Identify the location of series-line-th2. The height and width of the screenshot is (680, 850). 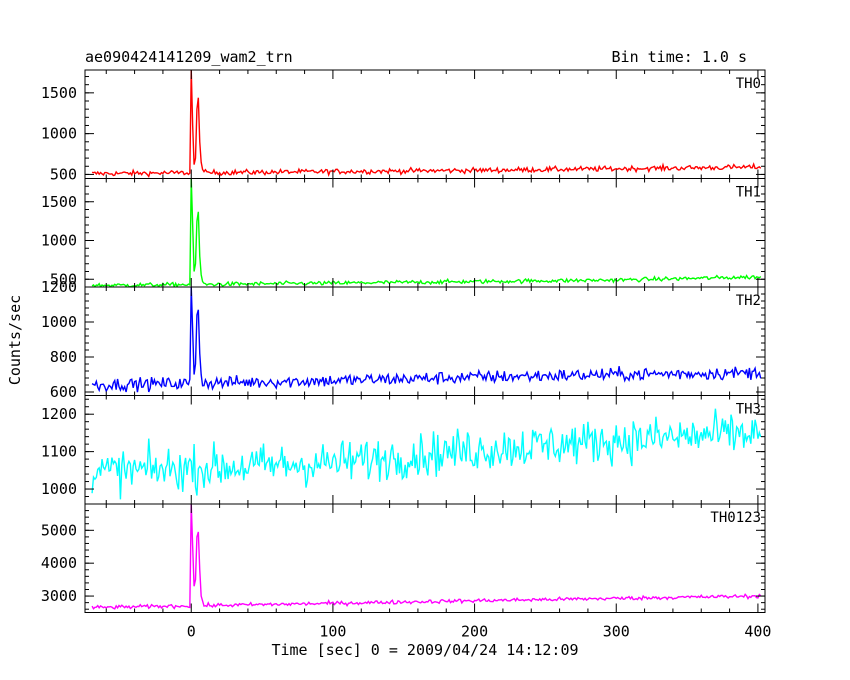
(426, 340).